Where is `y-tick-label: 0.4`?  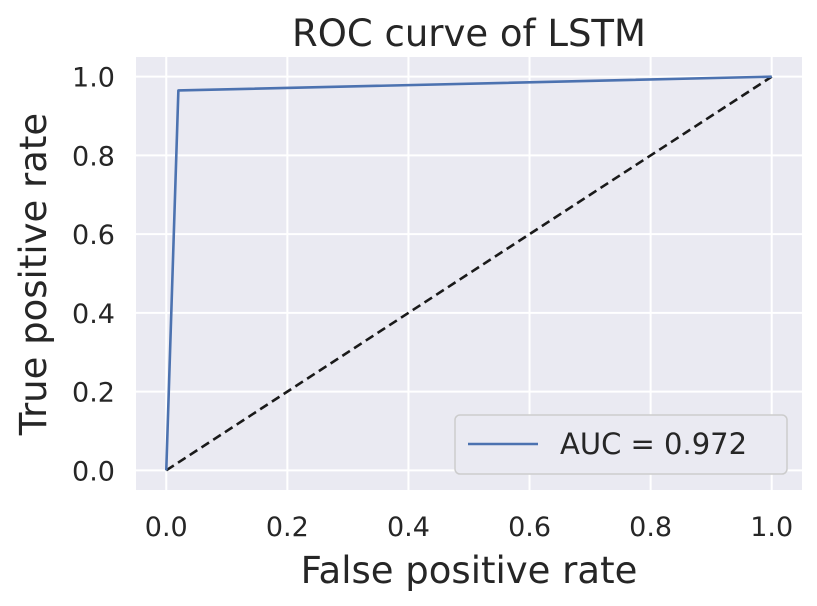
y-tick-label: 0.4 is located at coordinates (93, 314).